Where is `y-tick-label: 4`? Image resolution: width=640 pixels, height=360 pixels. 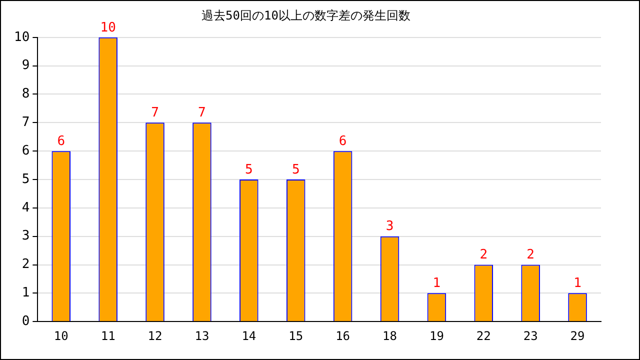 y-tick-label: 4 is located at coordinates (26, 208).